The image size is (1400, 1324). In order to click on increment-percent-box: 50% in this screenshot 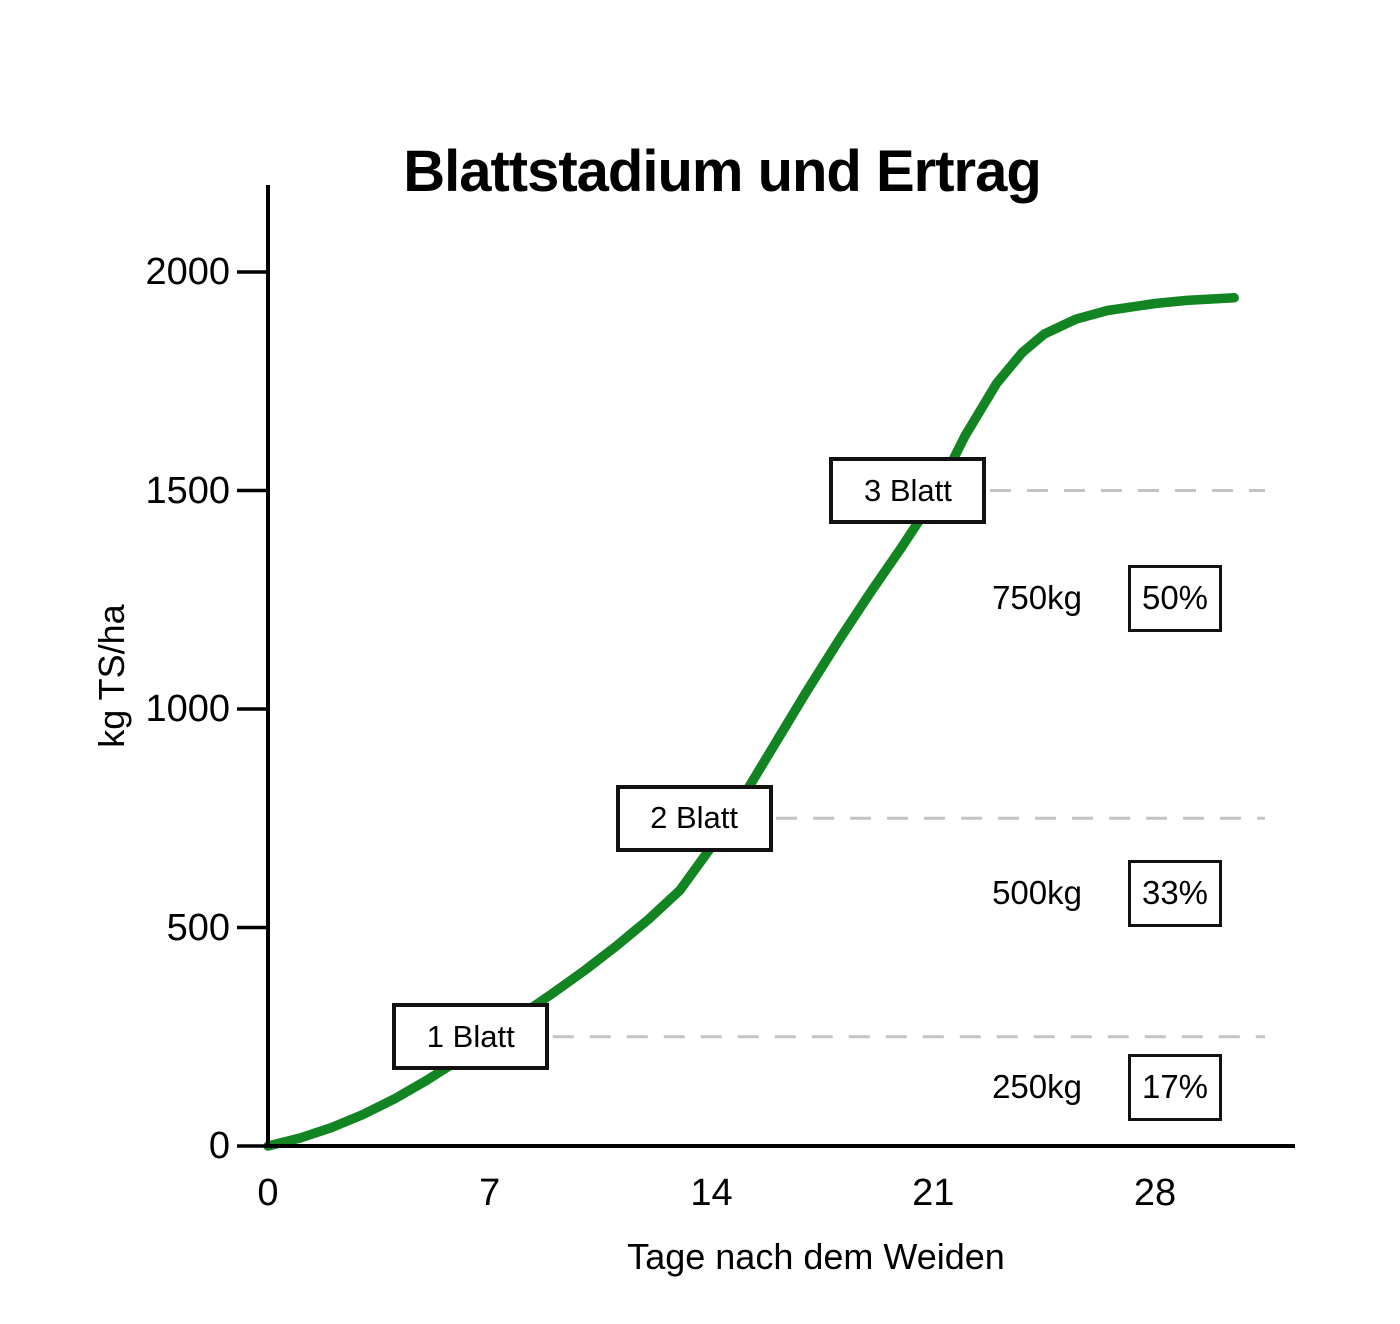, I will do `click(1175, 598)`.